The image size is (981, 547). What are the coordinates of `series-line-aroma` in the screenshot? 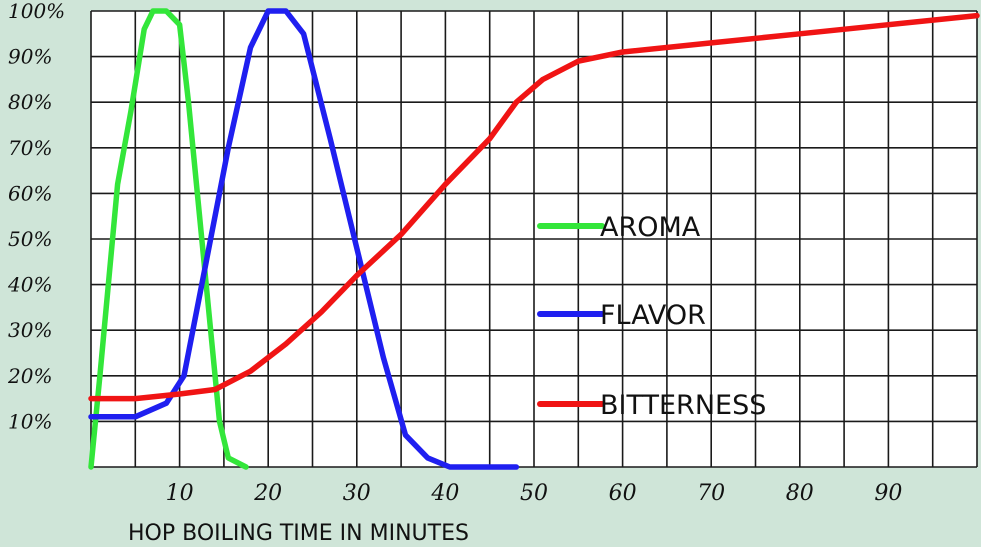 It's located at (168, 239).